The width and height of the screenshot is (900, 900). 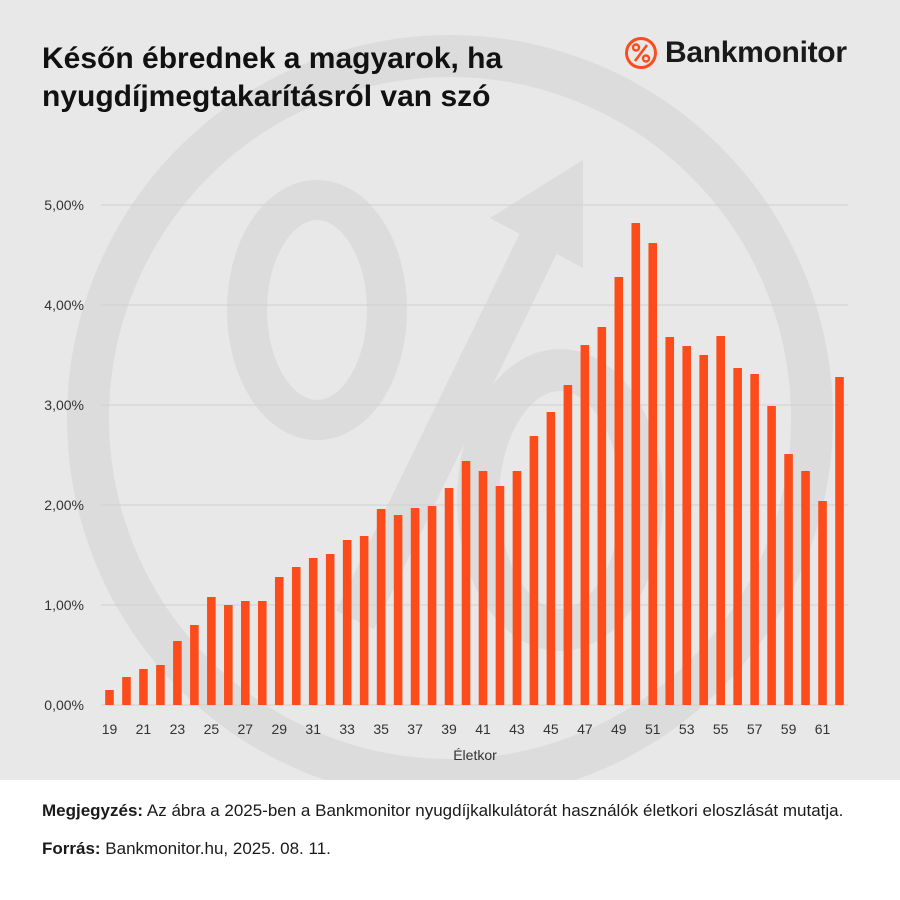 What do you see at coordinates (452, 849) in the screenshot?
I see `chart-source: Forrás: Bankmonitor.hu, 2025. 08. 11.` at bounding box center [452, 849].